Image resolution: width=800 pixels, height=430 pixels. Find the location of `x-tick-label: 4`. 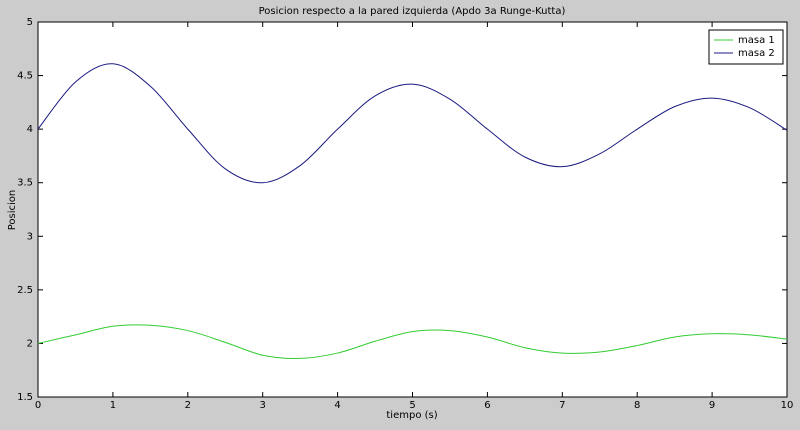

x-tick-label: 4 is located at coordinates (337, 405).